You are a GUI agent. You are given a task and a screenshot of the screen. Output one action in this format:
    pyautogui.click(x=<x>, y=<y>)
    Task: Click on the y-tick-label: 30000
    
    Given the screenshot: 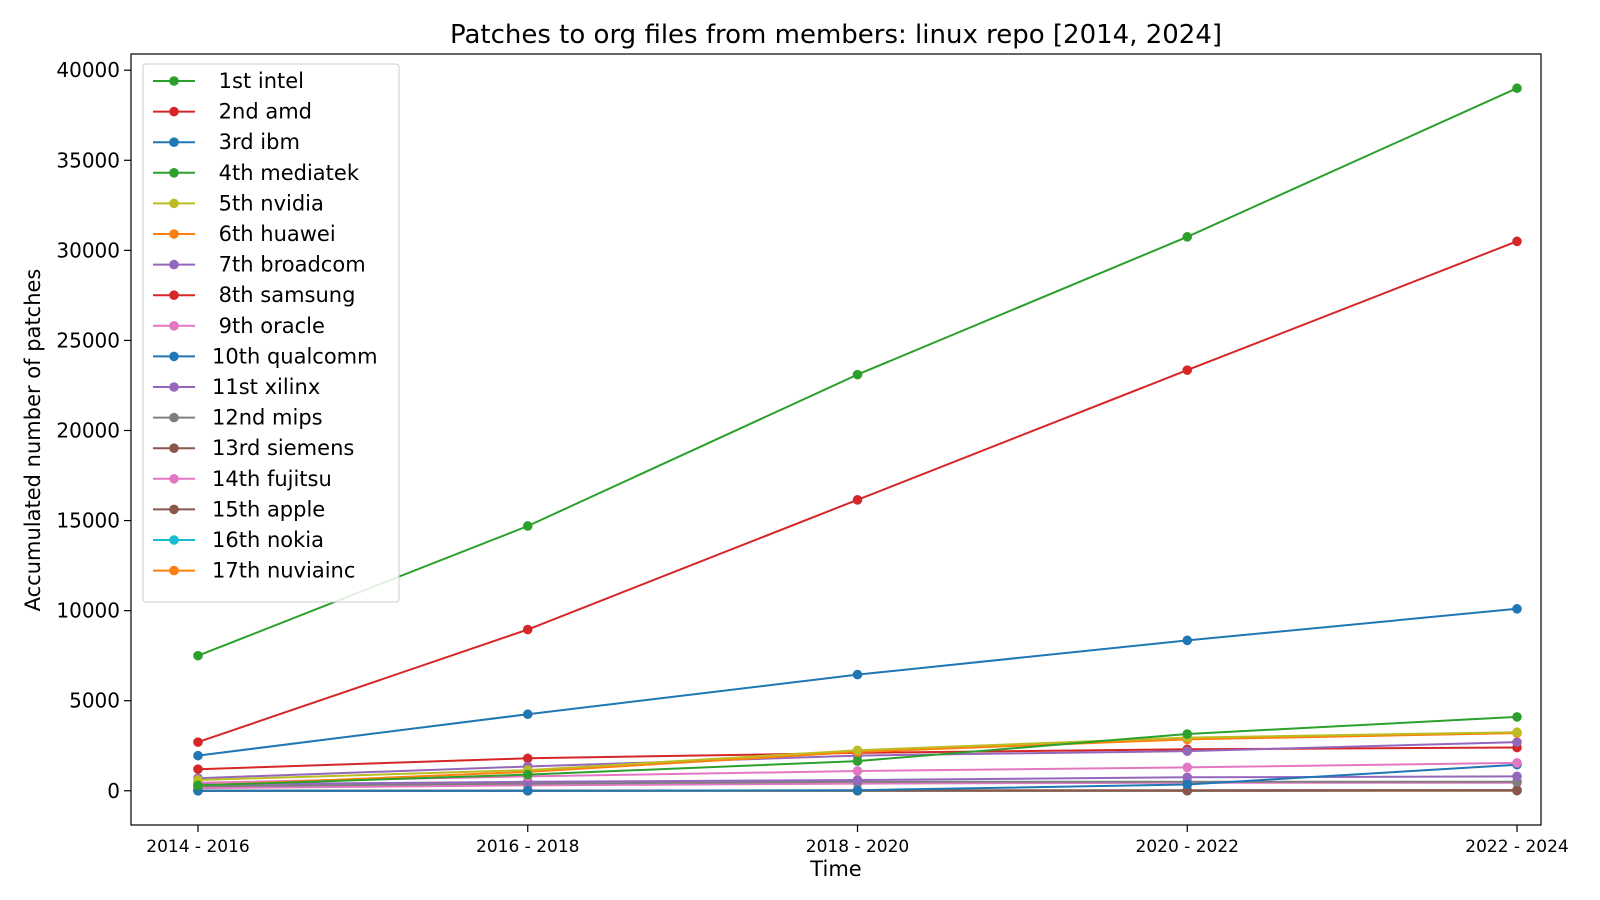 What is the action you would take?
    pyautogui.click(x=88, y=250)
    